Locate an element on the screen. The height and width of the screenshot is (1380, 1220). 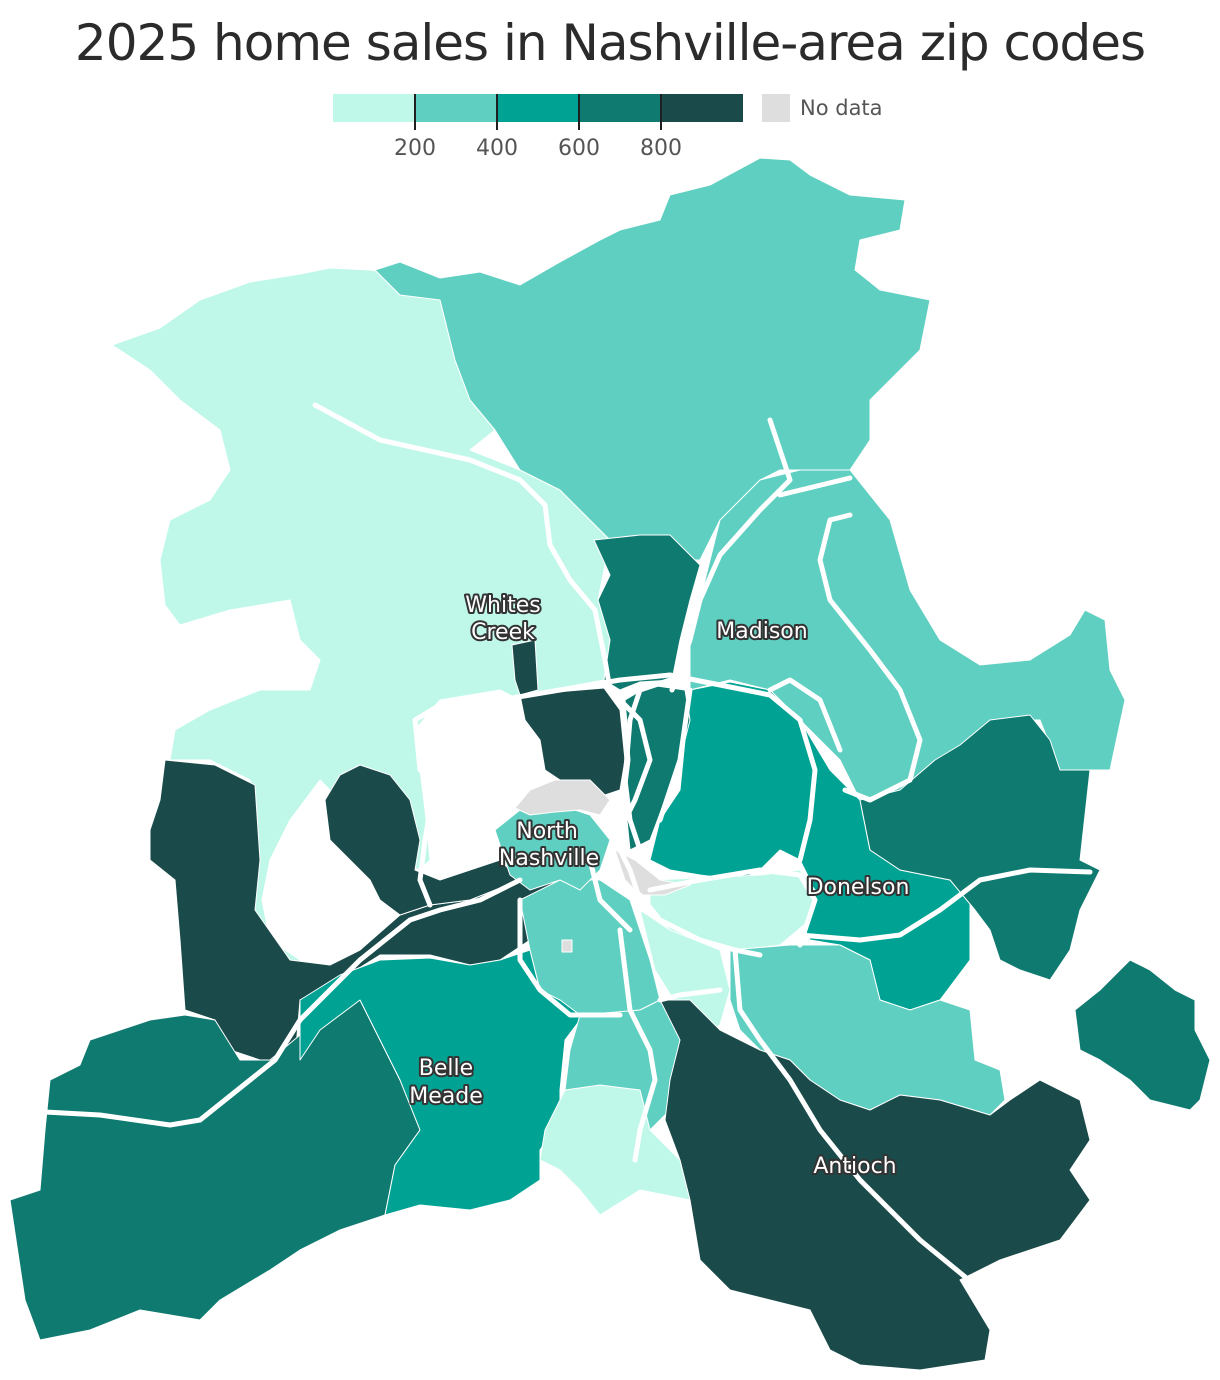
legend-no-data-label: No data is located at coordinates (841, 108).